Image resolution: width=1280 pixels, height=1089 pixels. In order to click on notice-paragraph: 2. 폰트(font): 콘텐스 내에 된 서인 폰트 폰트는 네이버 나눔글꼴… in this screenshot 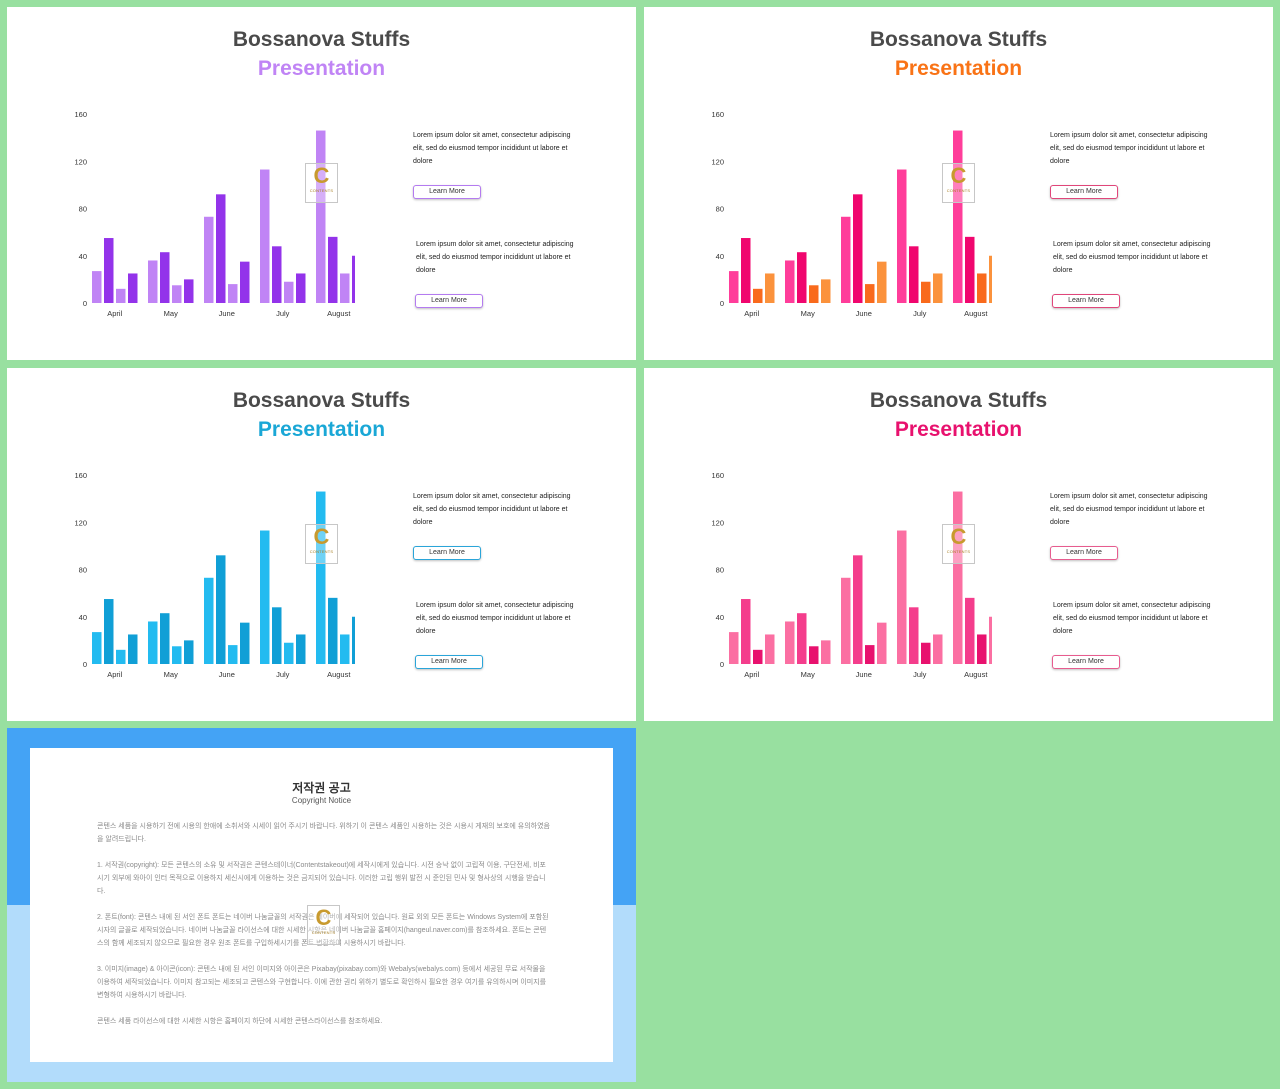, I will do `click(323, 930)`.